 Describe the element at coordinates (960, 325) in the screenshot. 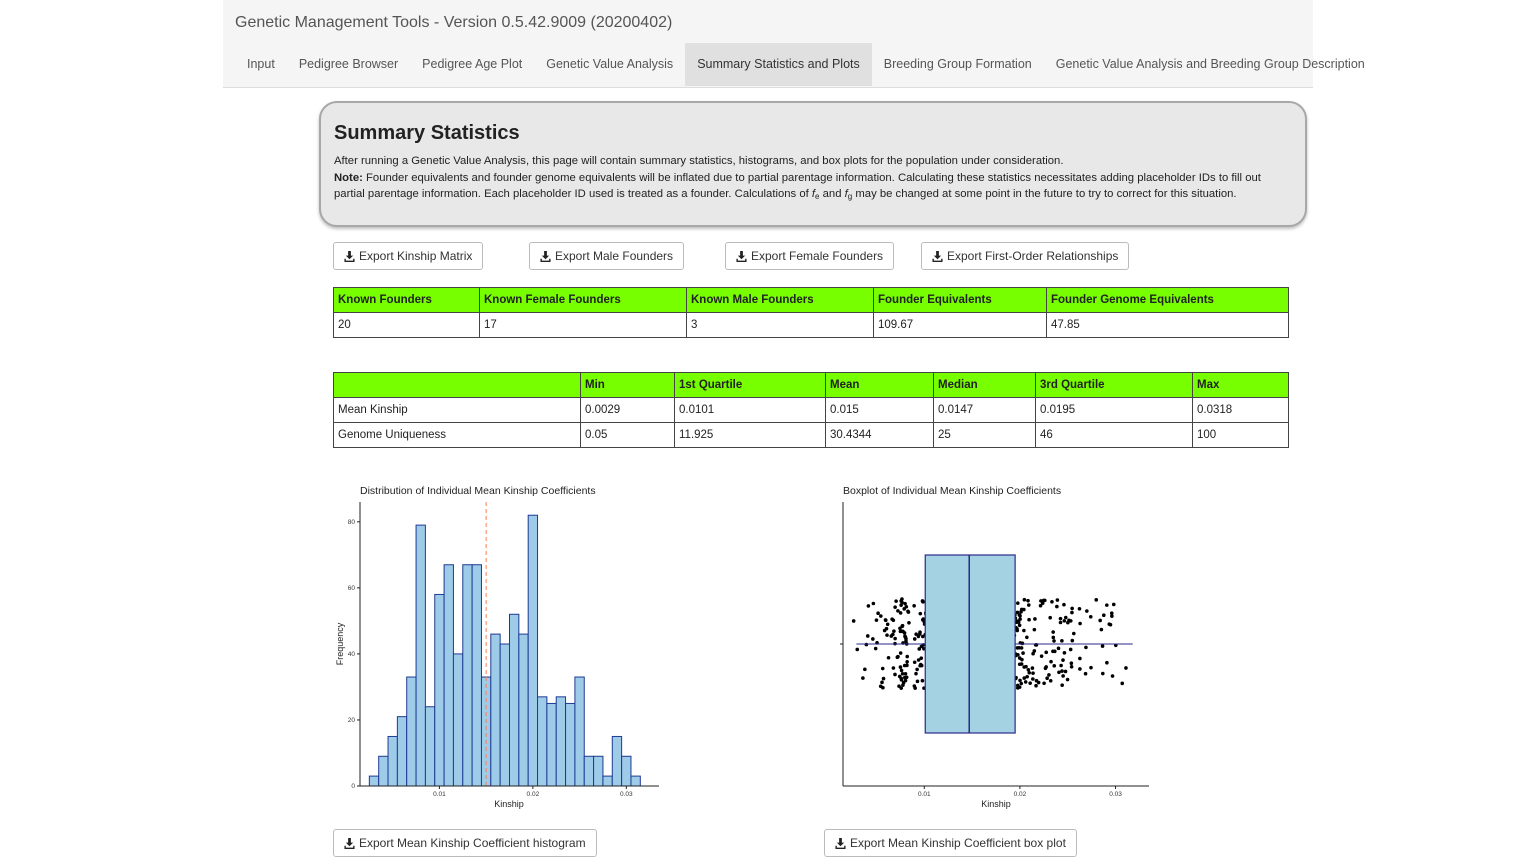

I see `table-cell: 109.67` at that location.